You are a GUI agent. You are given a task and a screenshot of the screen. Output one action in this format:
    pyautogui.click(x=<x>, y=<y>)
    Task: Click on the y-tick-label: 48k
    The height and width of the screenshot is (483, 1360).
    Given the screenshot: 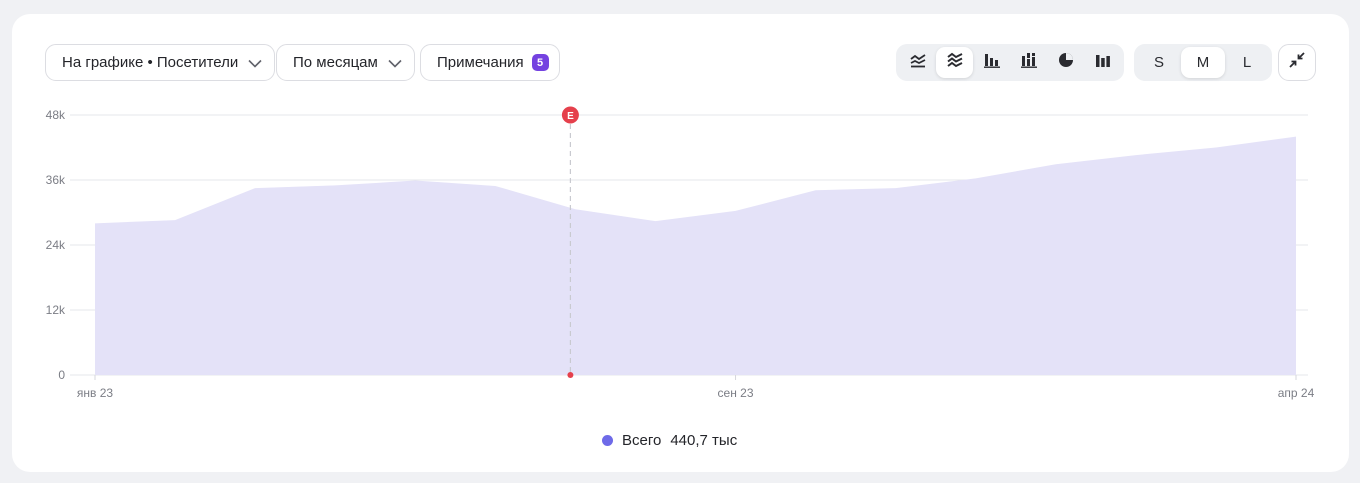 What is the action you would take?
    pyautogui.click(x=56, y=115)
    